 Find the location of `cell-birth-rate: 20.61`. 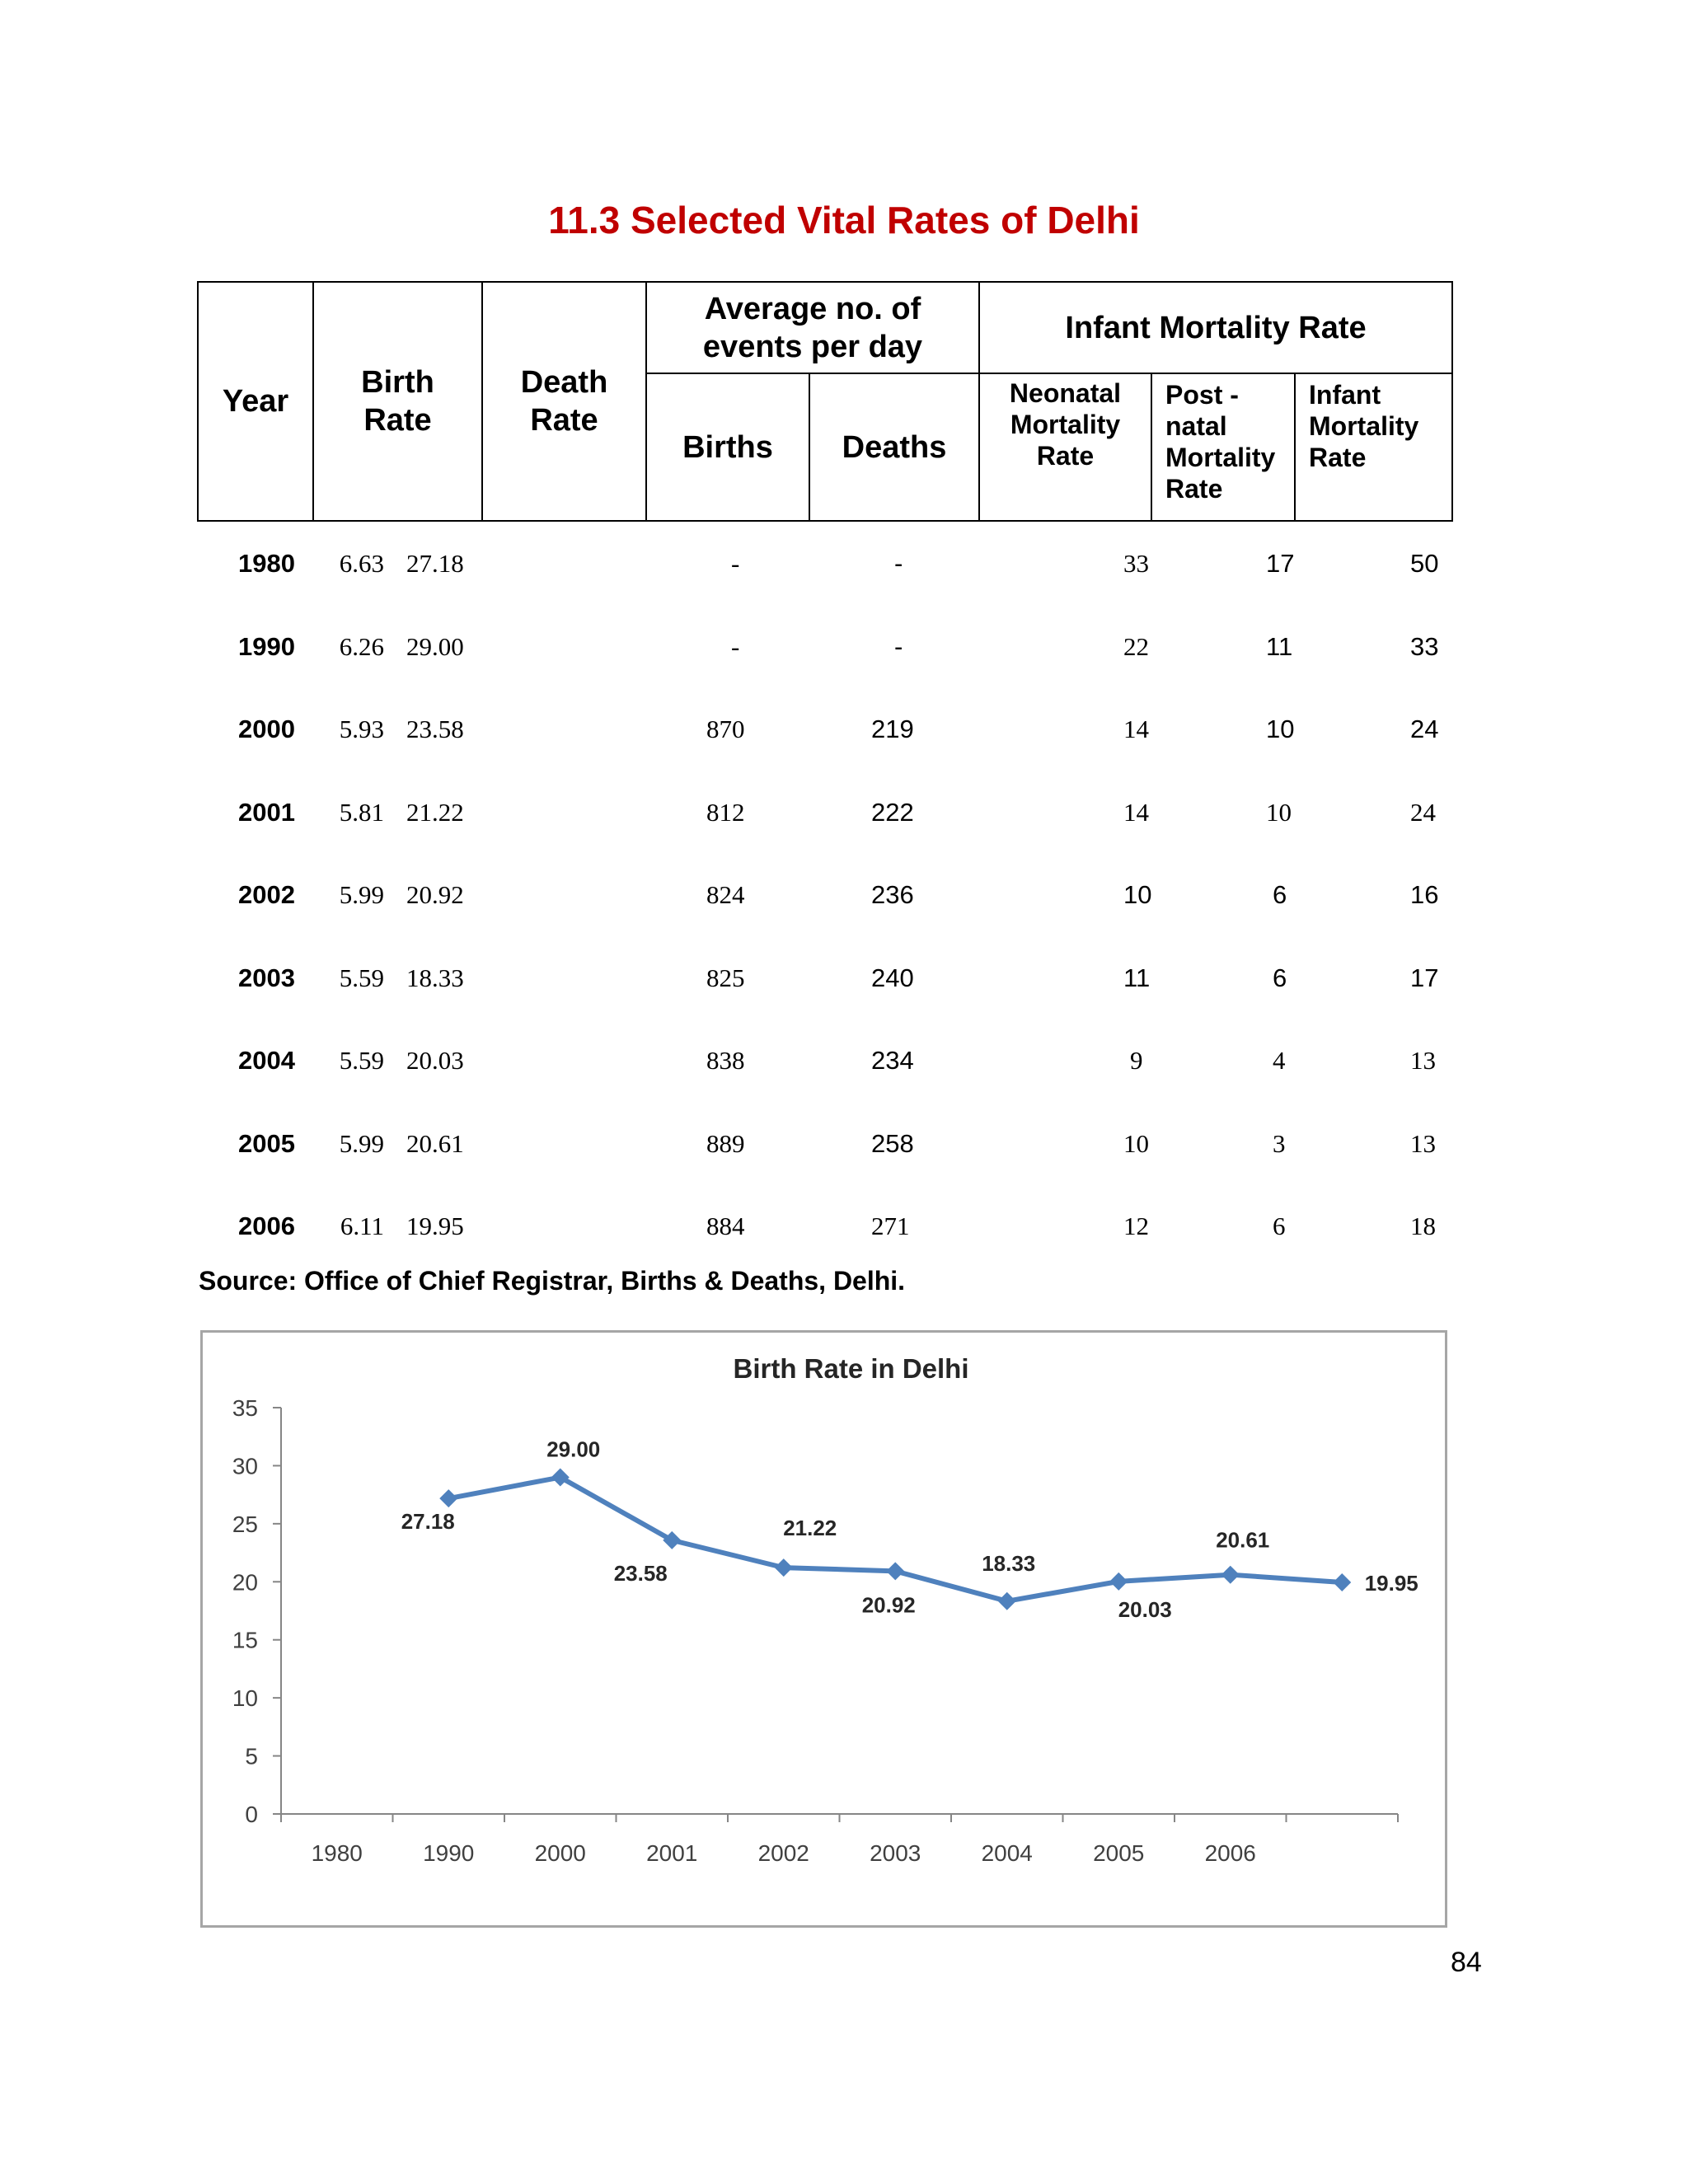

cell-birth-rate: 20.61 is located at coordinates (435, 1143).